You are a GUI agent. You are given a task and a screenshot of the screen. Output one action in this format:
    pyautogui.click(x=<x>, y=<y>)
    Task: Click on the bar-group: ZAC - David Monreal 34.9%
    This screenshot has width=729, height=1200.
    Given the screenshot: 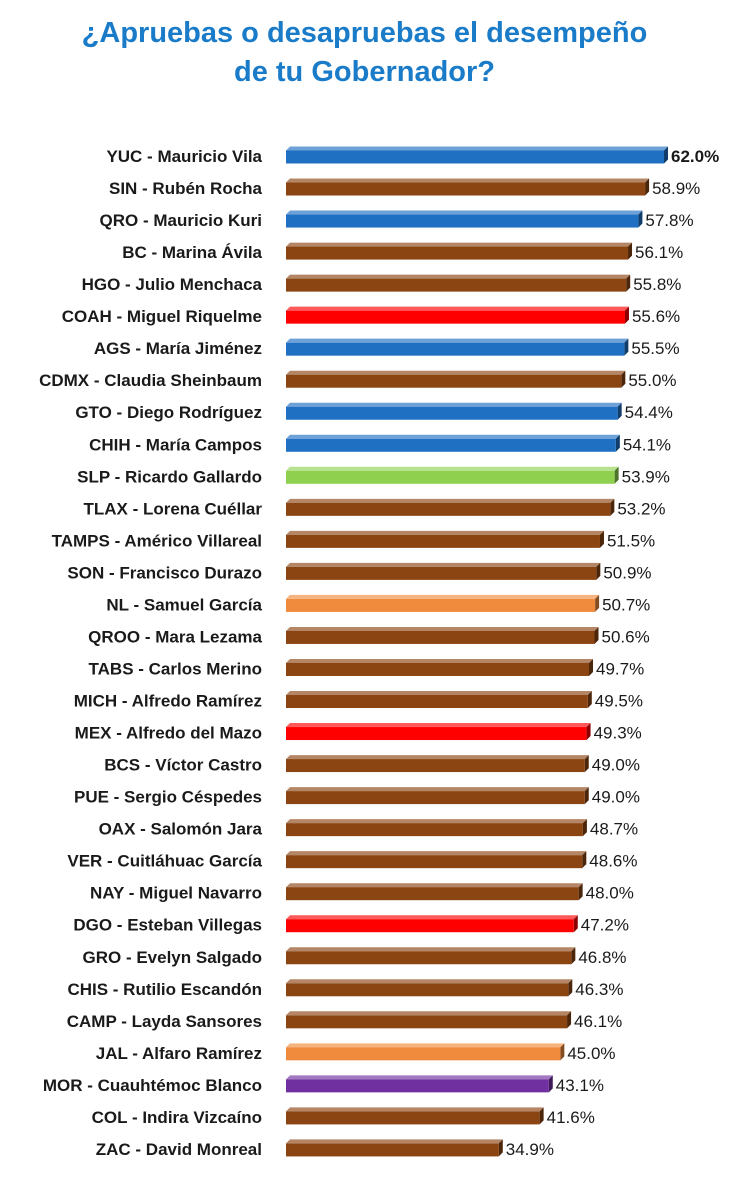 What is the action you would take?
    pyautogui.click(x=325, y=1149)
    